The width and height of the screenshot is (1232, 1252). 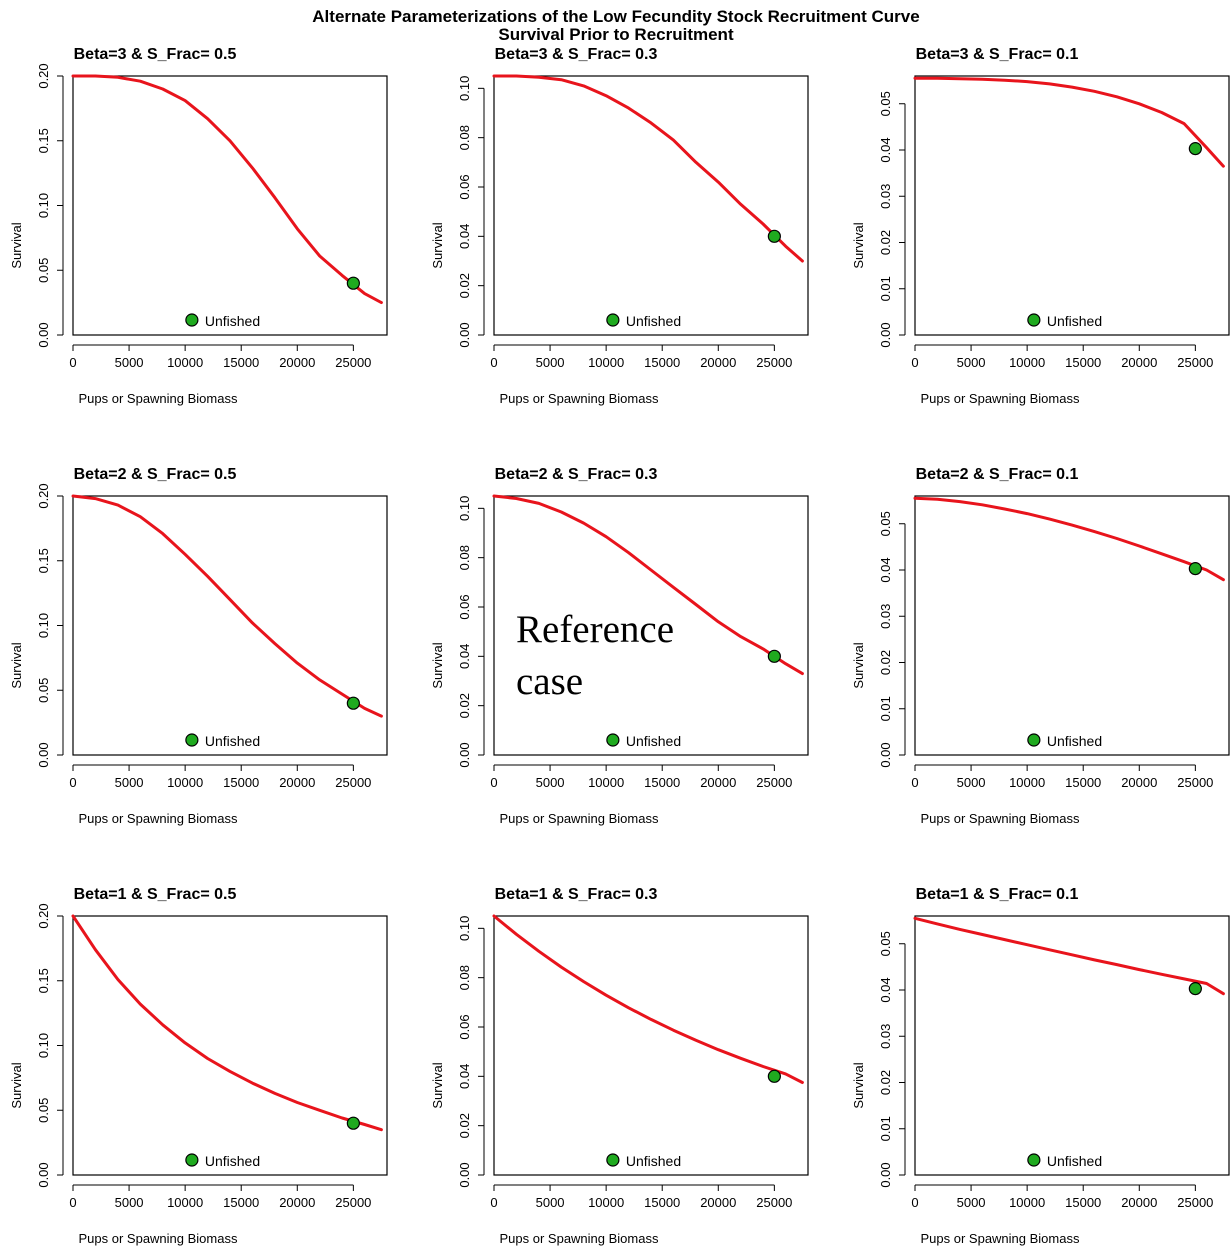 What do you see at coordinates (576, 54) in the screenshot?
I see `panel-title: Beta=3 & S_Frac= 0.3` at bounding box center [576, 54].